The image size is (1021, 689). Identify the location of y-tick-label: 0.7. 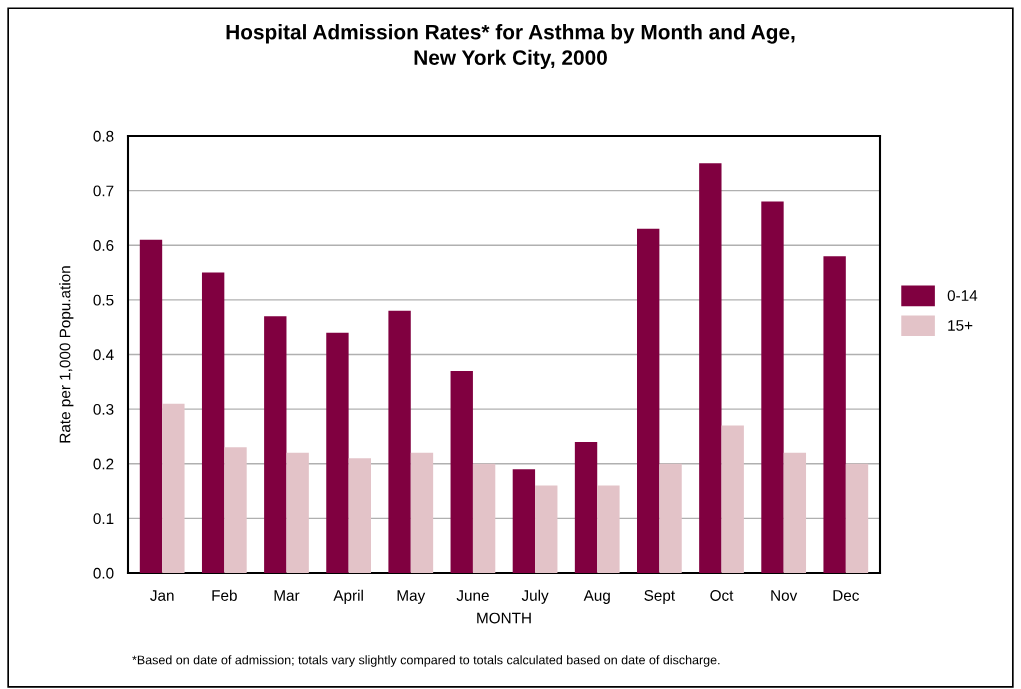
(103, 191).